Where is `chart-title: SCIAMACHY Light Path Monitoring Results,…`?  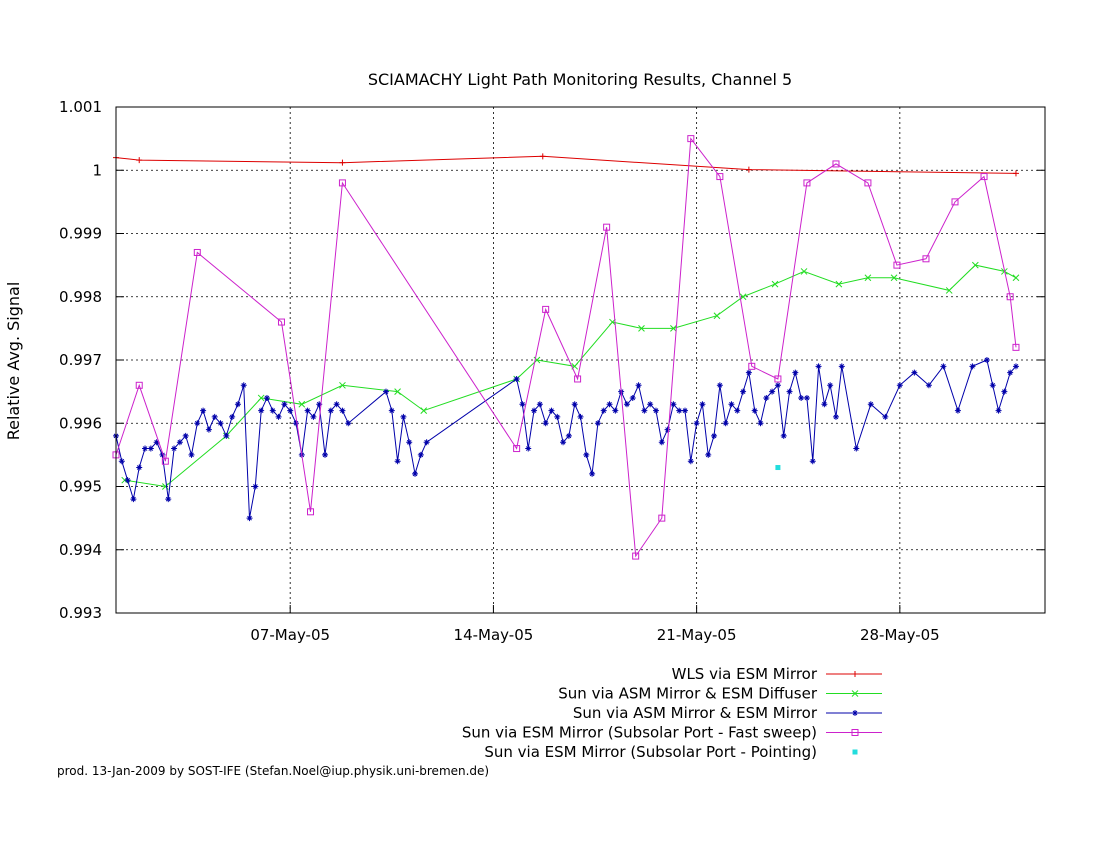
chart-title: SCIAMACHY Light Path Monitoring Results,… is located at coordinates (580, 79).